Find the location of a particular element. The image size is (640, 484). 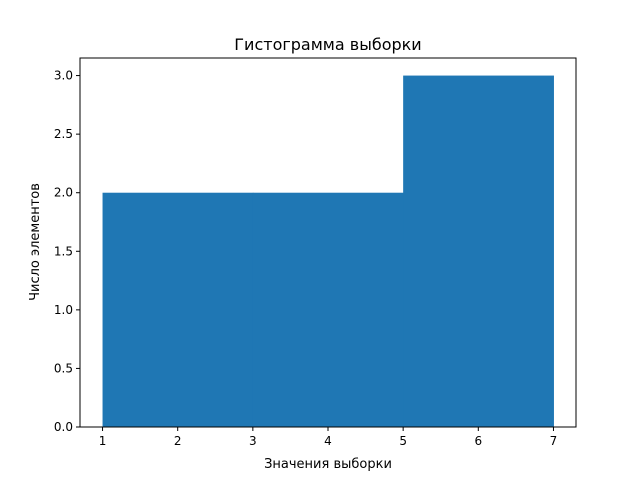

x-tick-label: 2 is located at coordinates (178, 441).